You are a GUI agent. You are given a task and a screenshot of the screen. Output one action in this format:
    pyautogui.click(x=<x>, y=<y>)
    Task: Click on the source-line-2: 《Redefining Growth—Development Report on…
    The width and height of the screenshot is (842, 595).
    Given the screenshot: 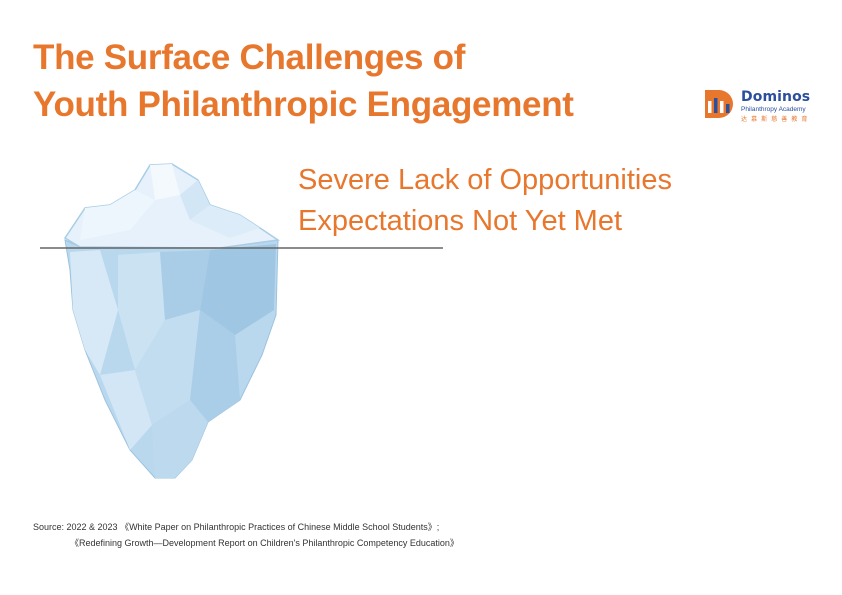 What is the action you would take?
    pyautogui.click(x=264, y=543)
    